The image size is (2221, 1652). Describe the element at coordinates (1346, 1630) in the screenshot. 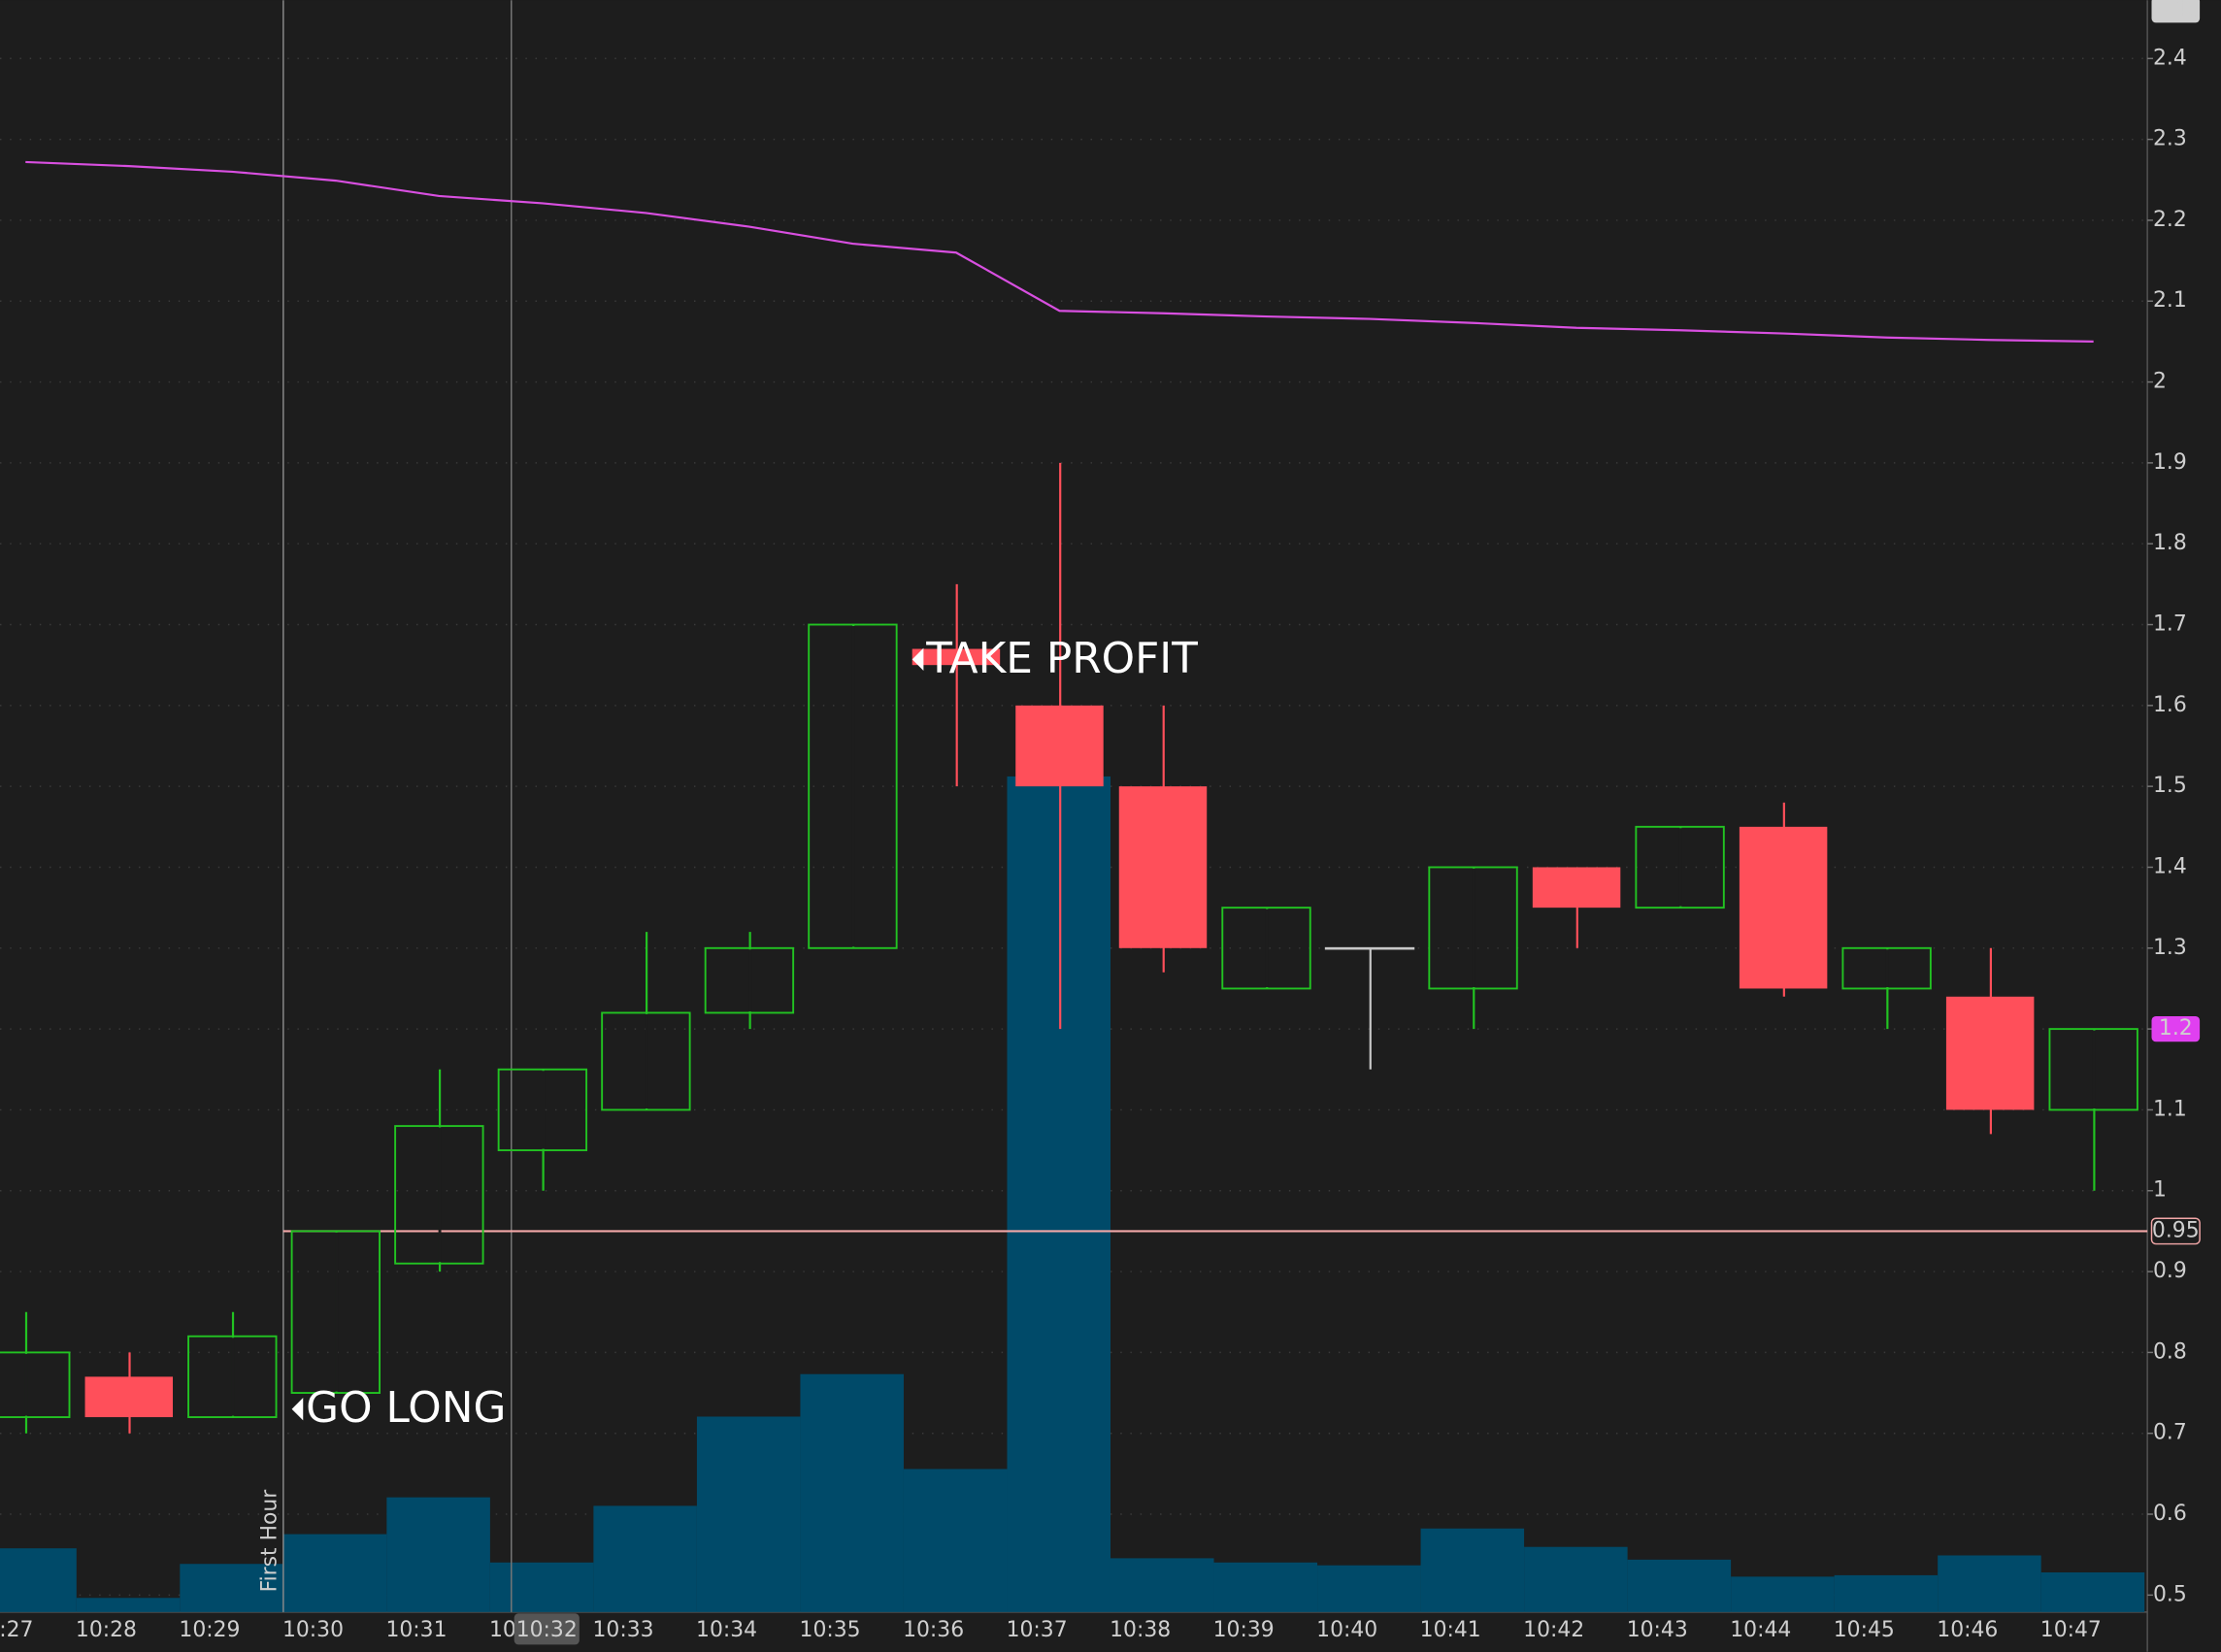

I see `x-tick-label: 10:40` at that location.